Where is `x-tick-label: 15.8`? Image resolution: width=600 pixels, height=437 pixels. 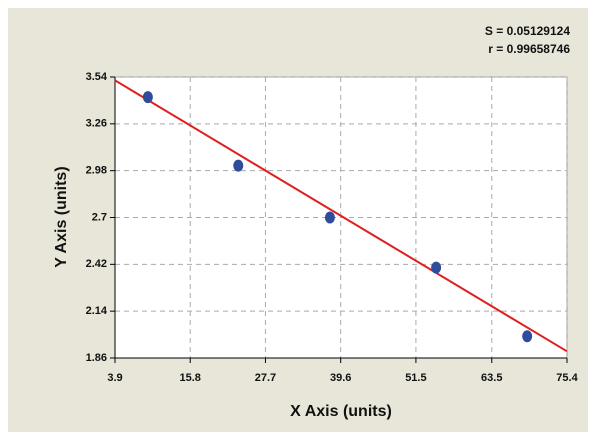 x-tick-label: 15.8 is located at coordinates (190, 378).